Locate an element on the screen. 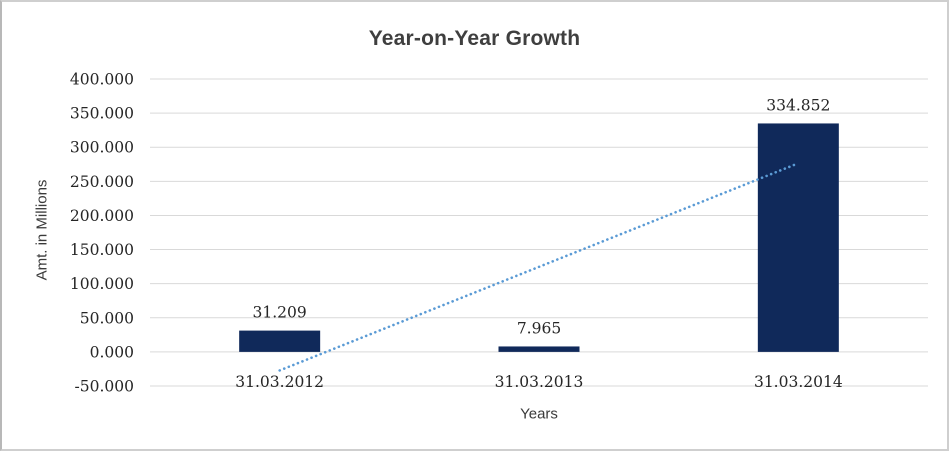 The width and height of the screenshot is (949, 451). chart-title: Year-on-Year Growth is located at coordinates (474, 38).